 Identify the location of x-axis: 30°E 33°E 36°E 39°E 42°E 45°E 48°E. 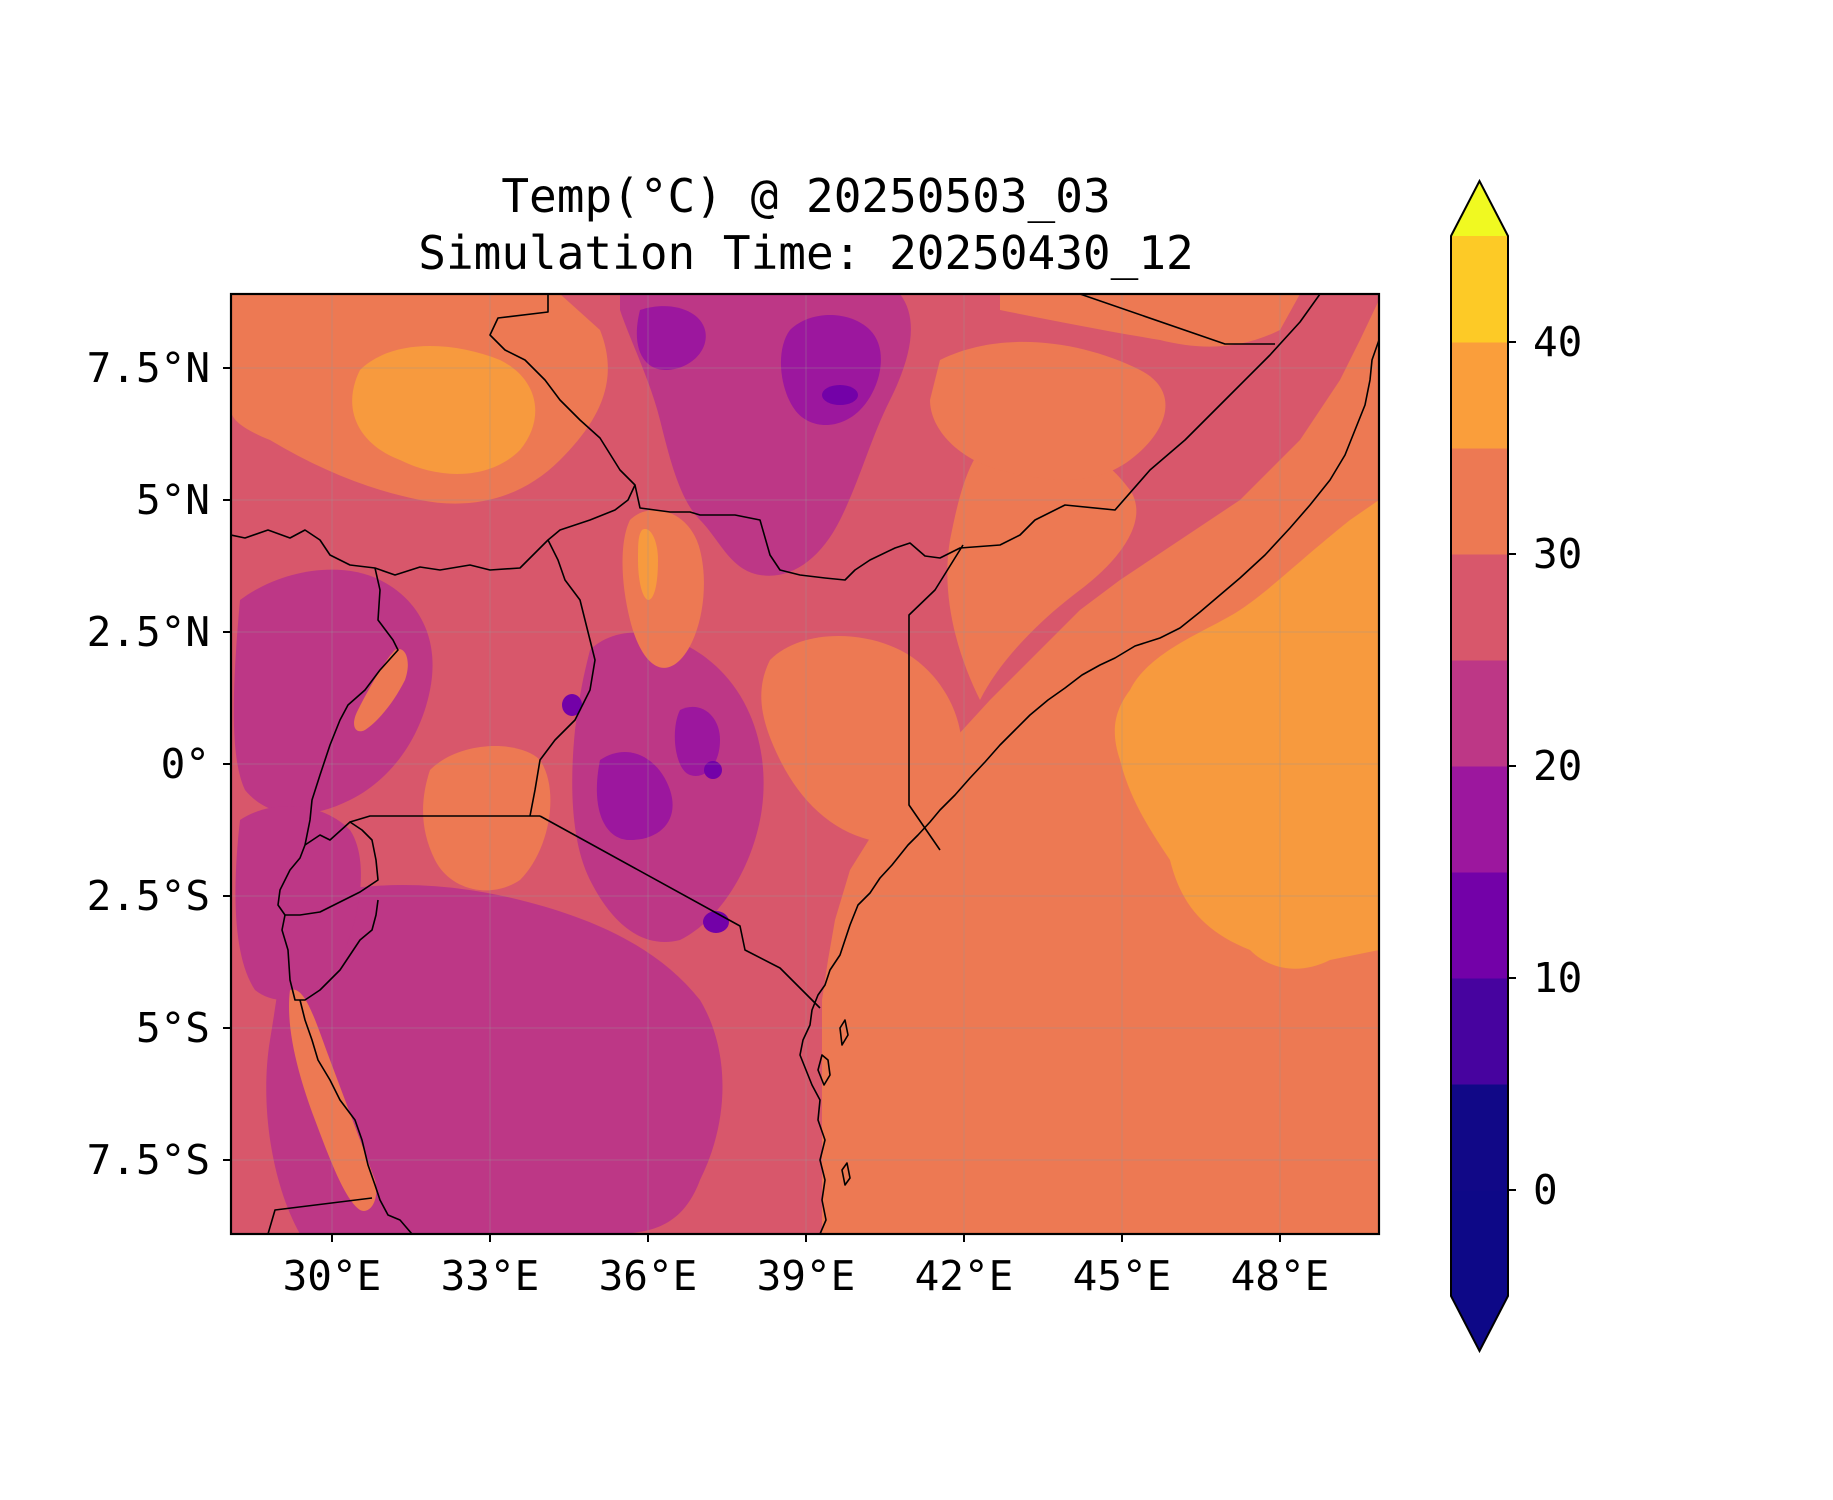
(806, 1267).